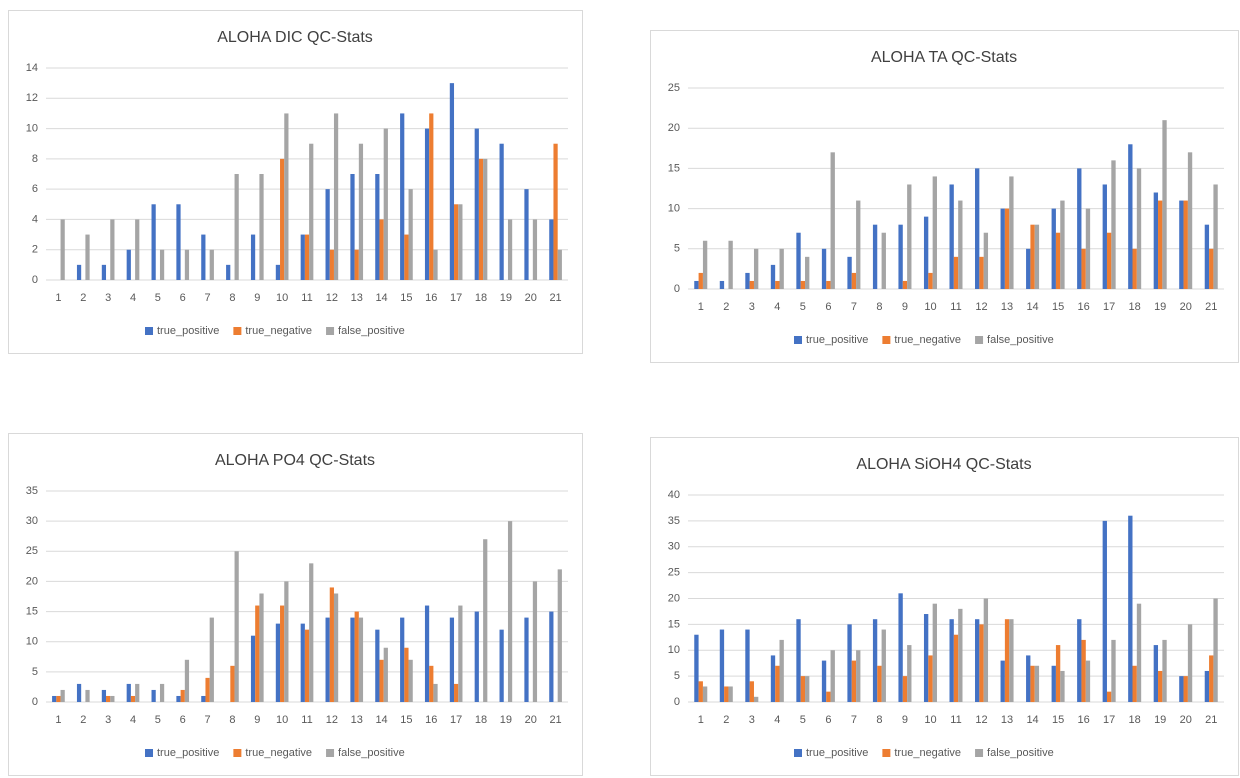  Describe the element at coordinates (282, 298) in the screenshot. I see `x-tick-label: 10` at that location.